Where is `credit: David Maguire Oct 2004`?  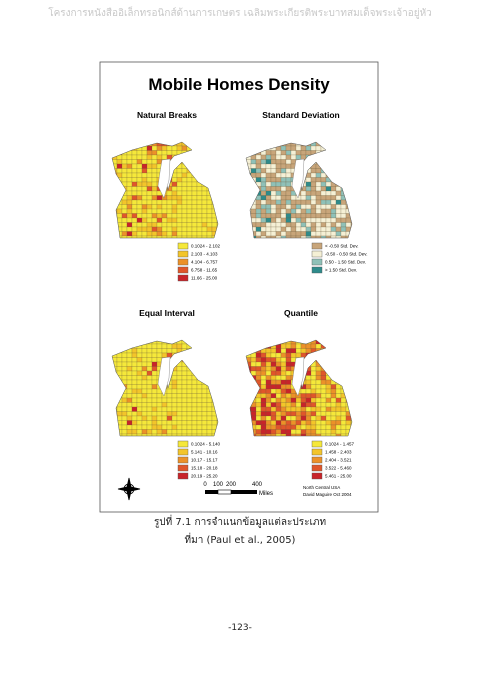 credit: David Maguire Oct 2004 is located at coordinates (327, 494).